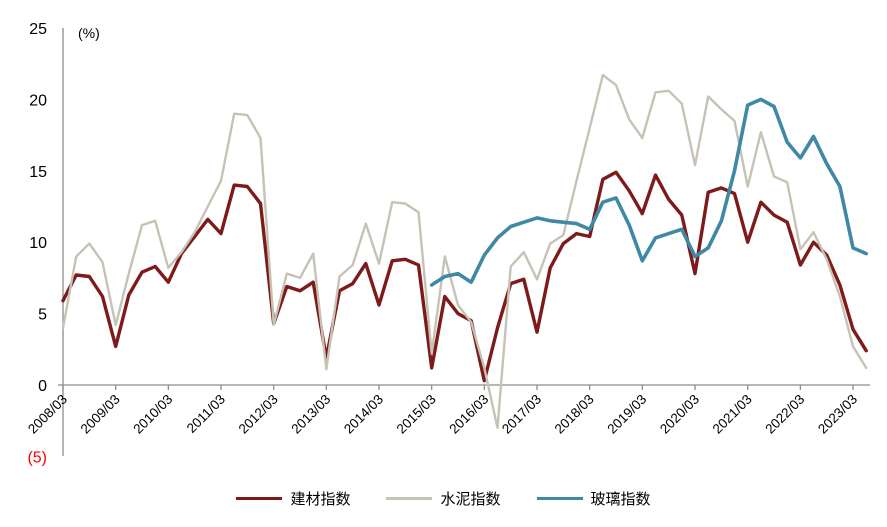 The image size is (887, 527). I want to click on legend-item-建材指数: 建材指数, so click(293, 498).